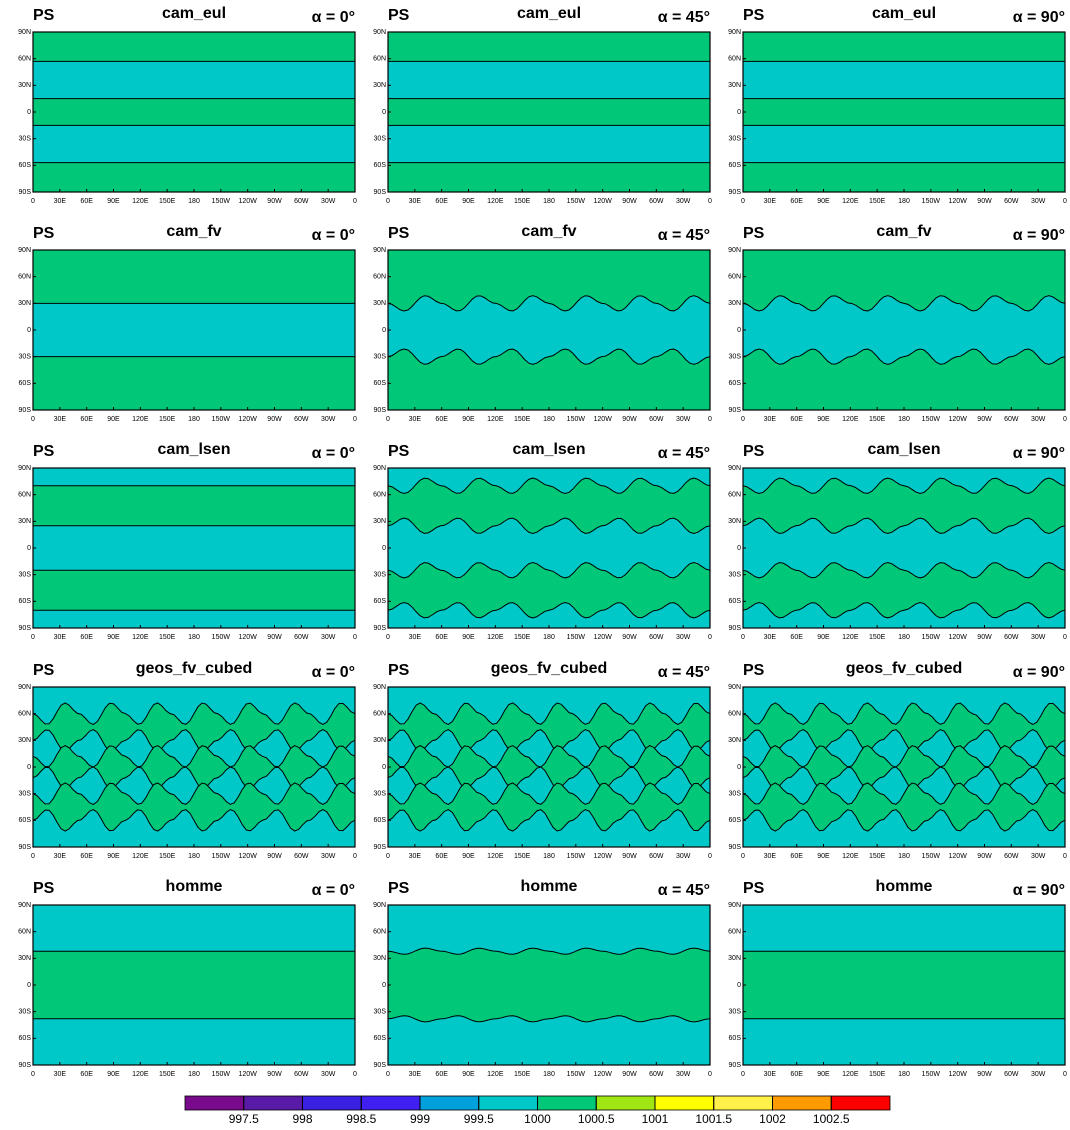 This screenshot has width=1070, height=1130. I want to click on colorbar-label: 998, so click(302, 1119).